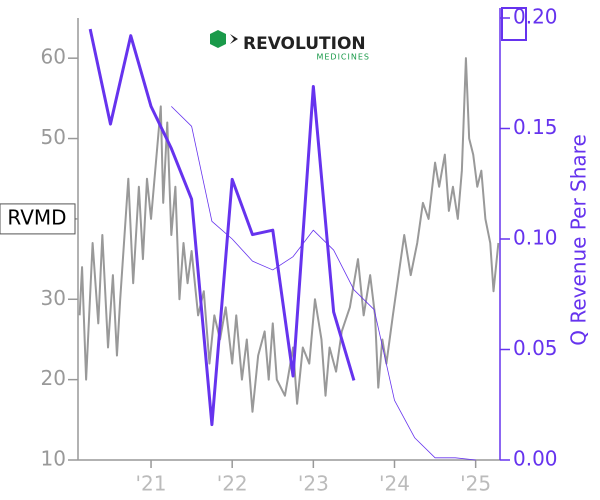 This screenshot has height=500, width=600. What do you see at coordinates (535, 459) in the screenshot?
I see `y2-tick-label: 0.00` at bounding box center [535, 459].